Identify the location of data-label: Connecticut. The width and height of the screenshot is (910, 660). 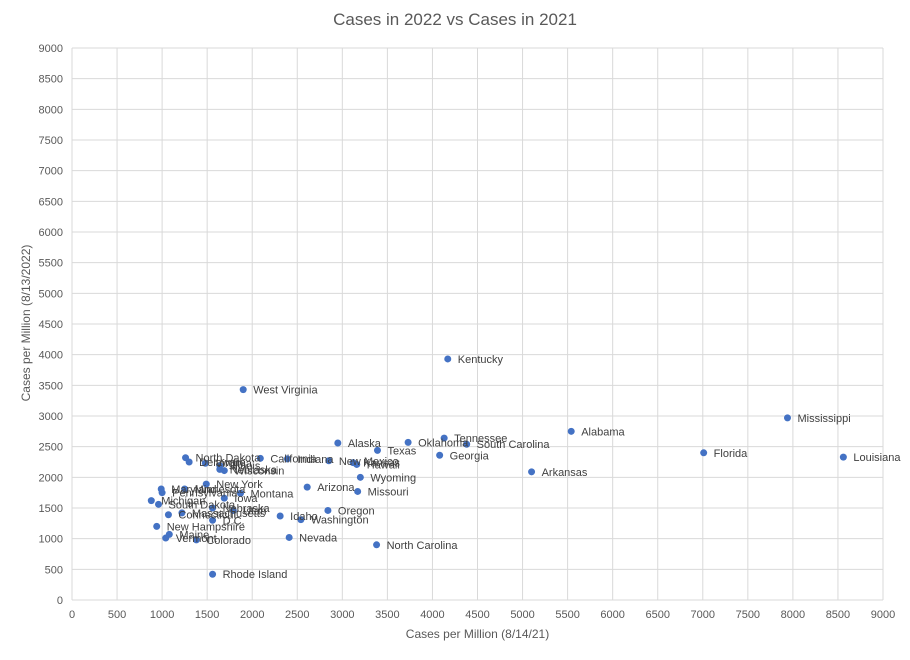
(207, 516).